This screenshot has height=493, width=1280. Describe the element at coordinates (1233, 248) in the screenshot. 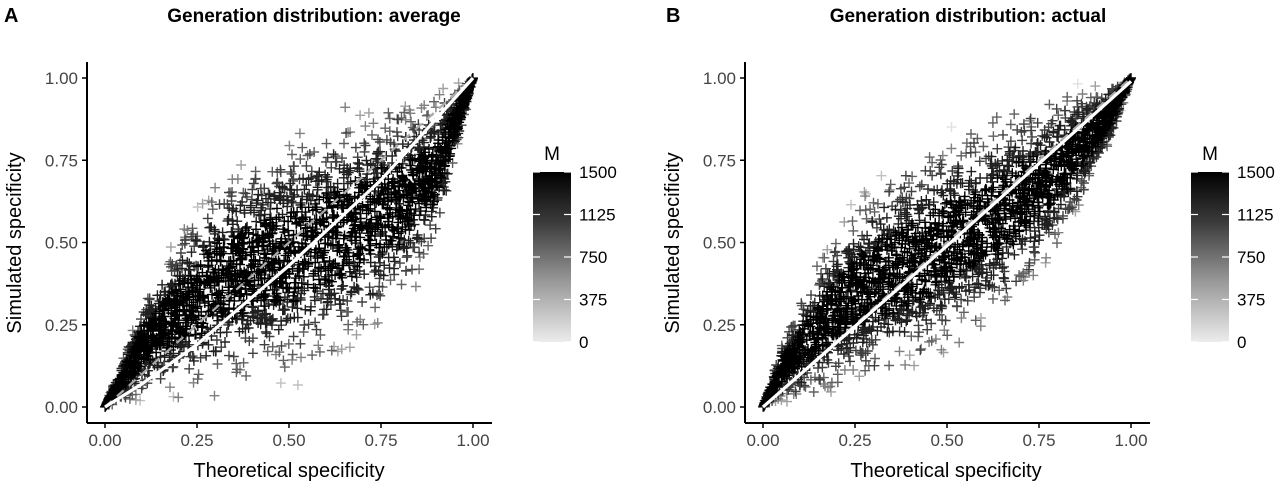

I see `panel-b-colorbar: M 1500 1125 750 375 0` at that location.